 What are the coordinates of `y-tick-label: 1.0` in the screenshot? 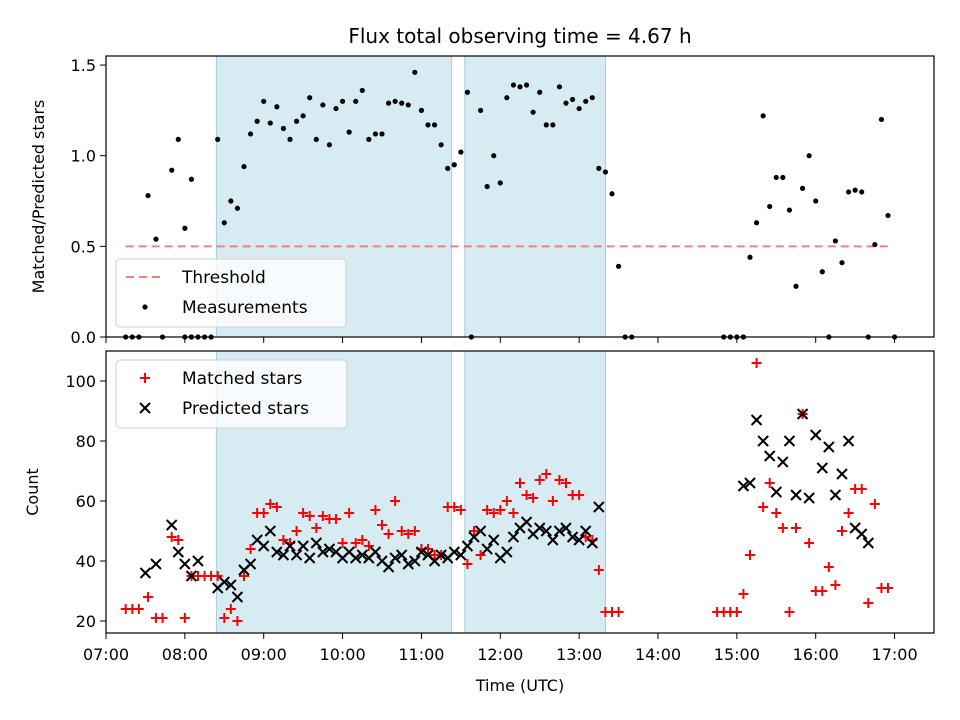 It's located at (83, 156).